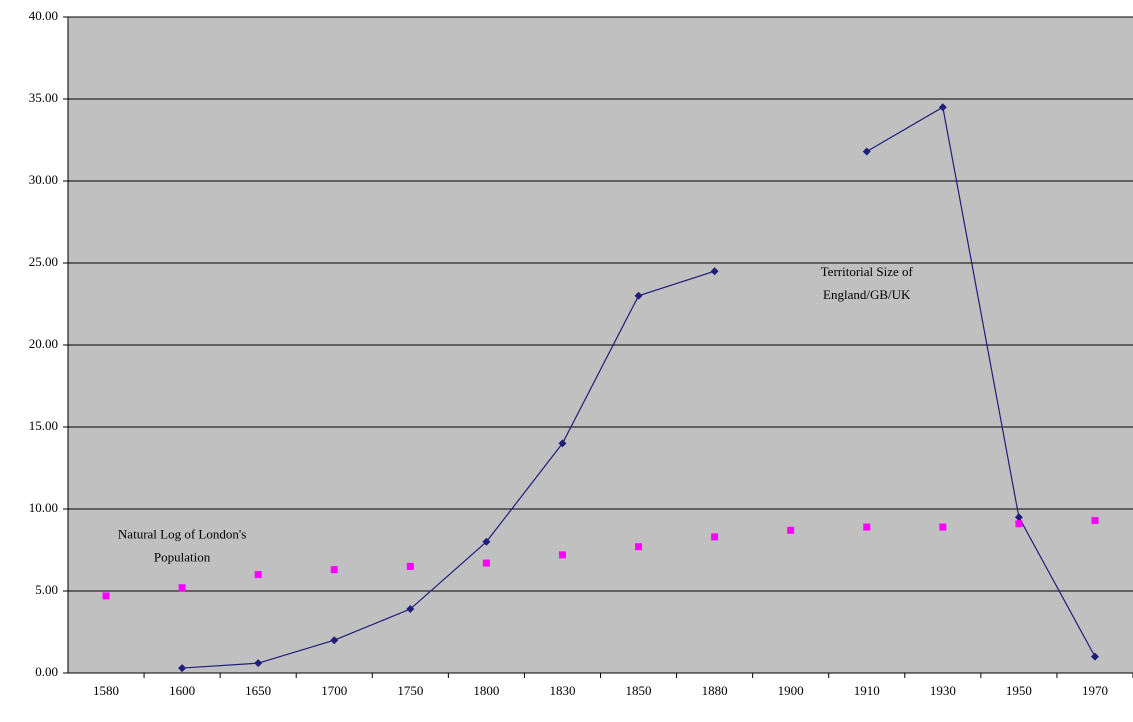  What do you see at coordinates (486, 690) in the screenshot?
I see `x-tick-label: 1800` at bounding box center [486, 690].